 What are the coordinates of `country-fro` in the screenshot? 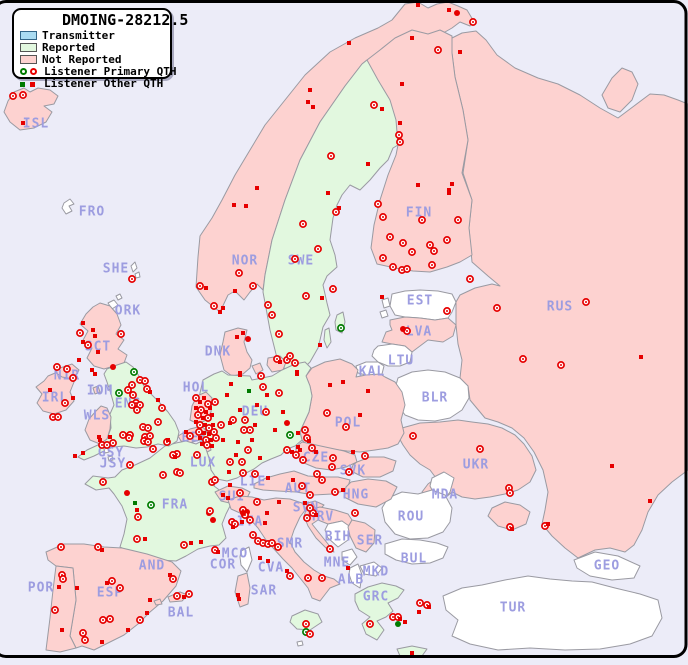 It's located at (68, 206).